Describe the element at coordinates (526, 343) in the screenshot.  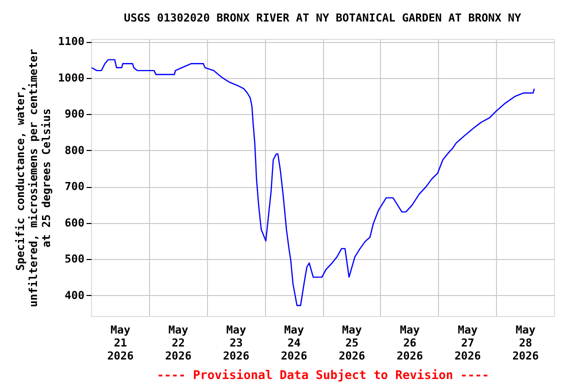
I see `x-tick-label: May 28 2026` at that location.